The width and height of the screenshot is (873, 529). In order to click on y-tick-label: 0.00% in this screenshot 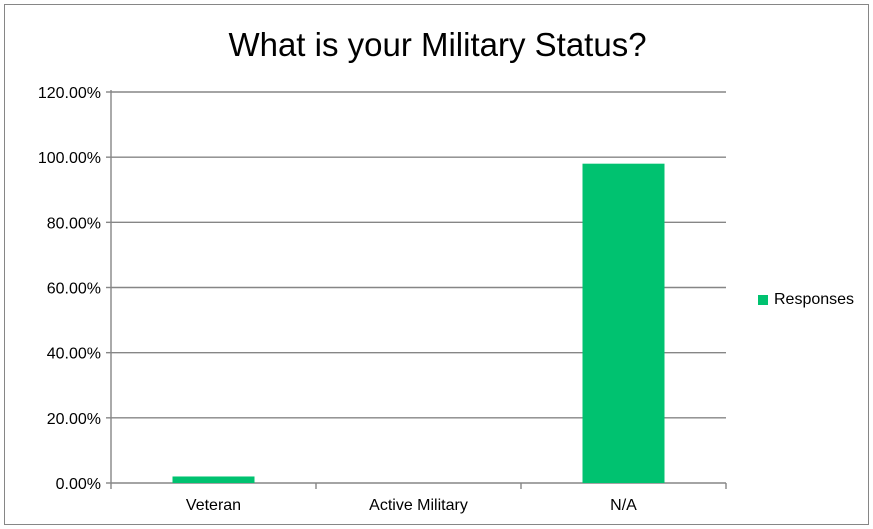, I will do `click(78, 484)`.